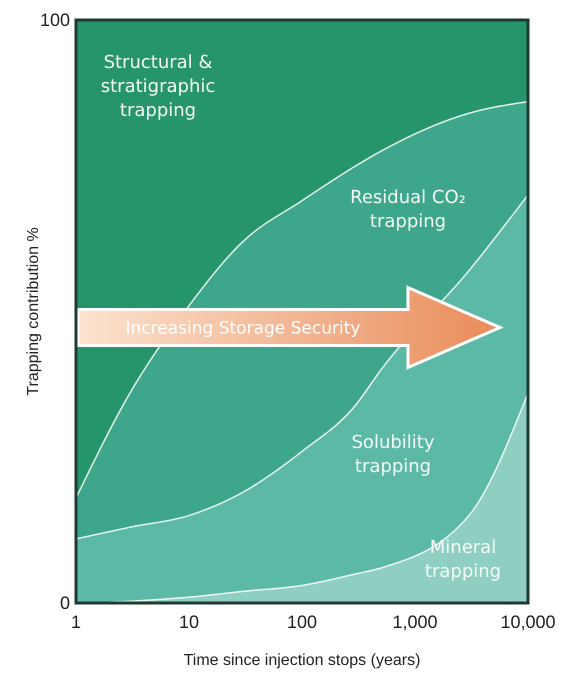  Describe the element at coordinates (65, 603) in the screenshot. I see `y-tick-label: 0` at that location.